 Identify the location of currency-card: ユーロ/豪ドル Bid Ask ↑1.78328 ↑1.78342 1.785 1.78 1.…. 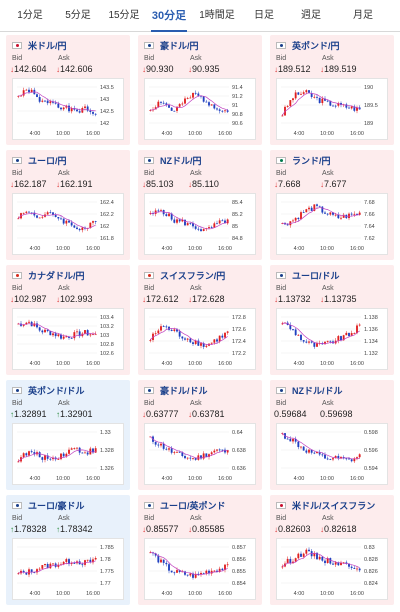
(68, 550).